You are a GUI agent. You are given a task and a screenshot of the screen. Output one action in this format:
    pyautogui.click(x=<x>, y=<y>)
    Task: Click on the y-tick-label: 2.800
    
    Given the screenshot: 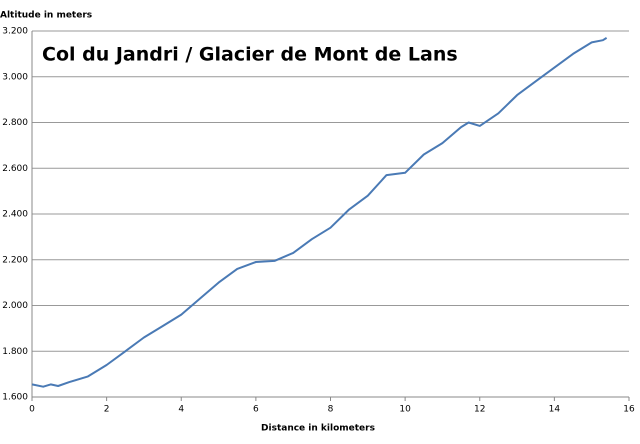 What is the action you would take?
    pyautogui.click(x=15, y=123)
    